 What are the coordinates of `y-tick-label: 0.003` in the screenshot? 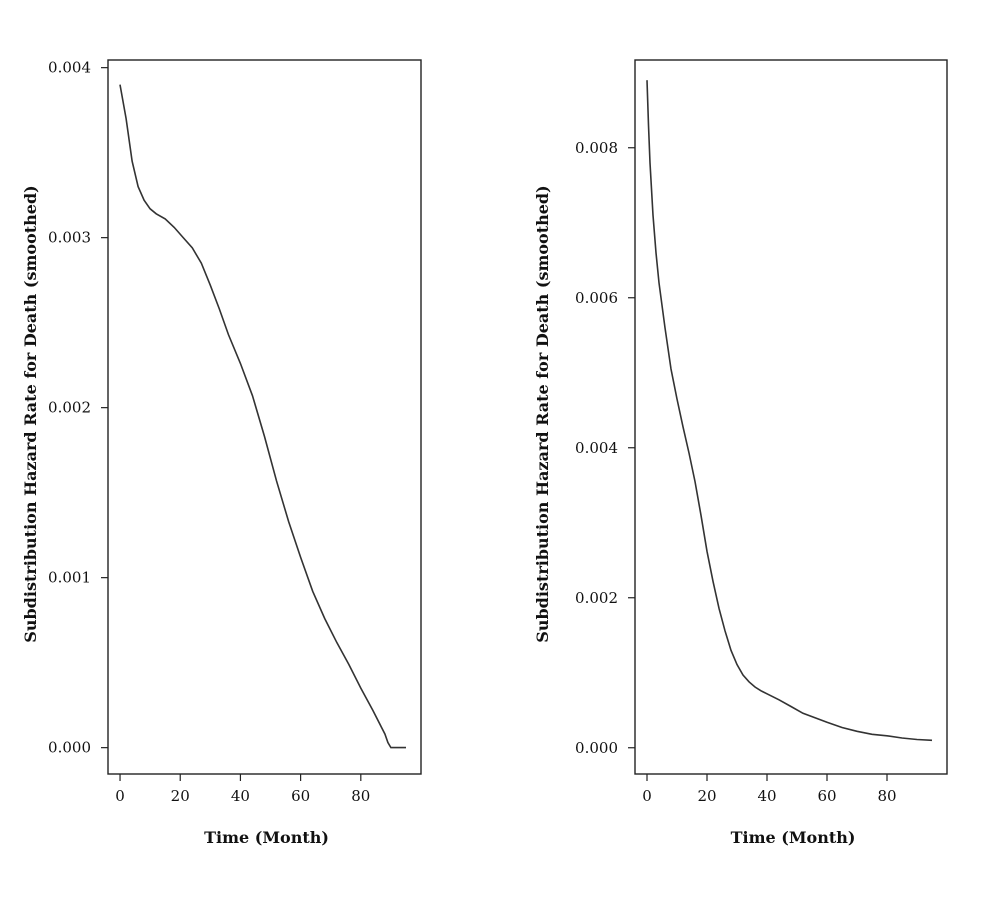 It's located at (69, 238).